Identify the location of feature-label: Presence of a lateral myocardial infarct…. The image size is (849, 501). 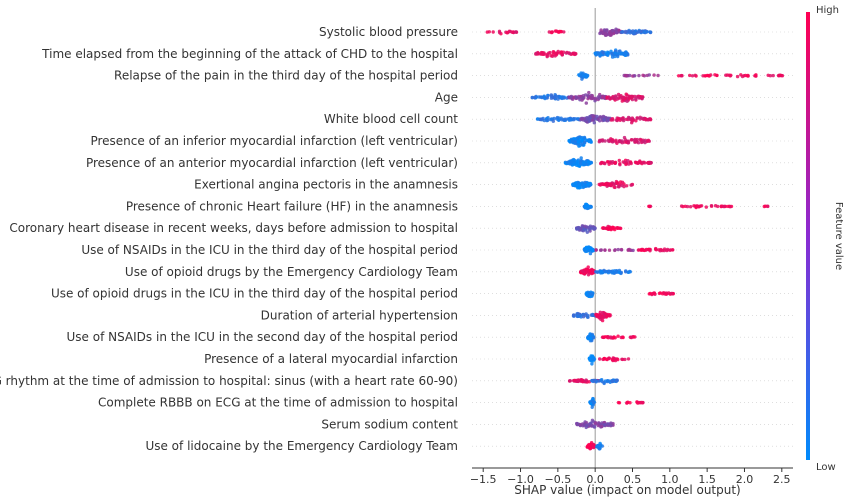
(331, 359).